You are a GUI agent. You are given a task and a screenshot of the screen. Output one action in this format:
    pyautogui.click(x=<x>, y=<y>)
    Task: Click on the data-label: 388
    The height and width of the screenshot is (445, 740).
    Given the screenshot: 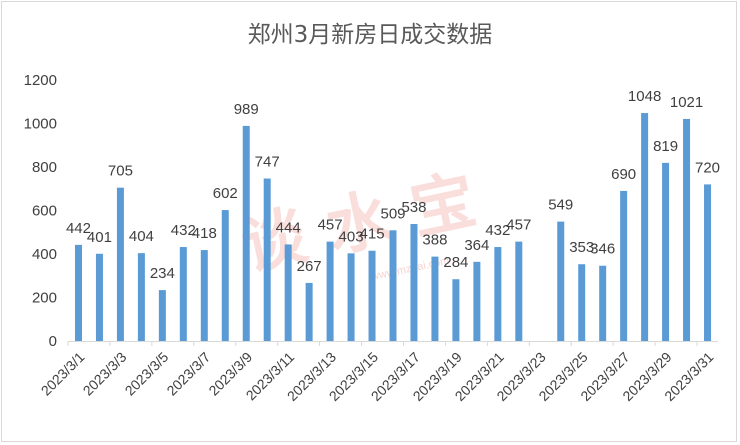 What is the action you would take?
    pyautogui.click(x=434, y=240)
    